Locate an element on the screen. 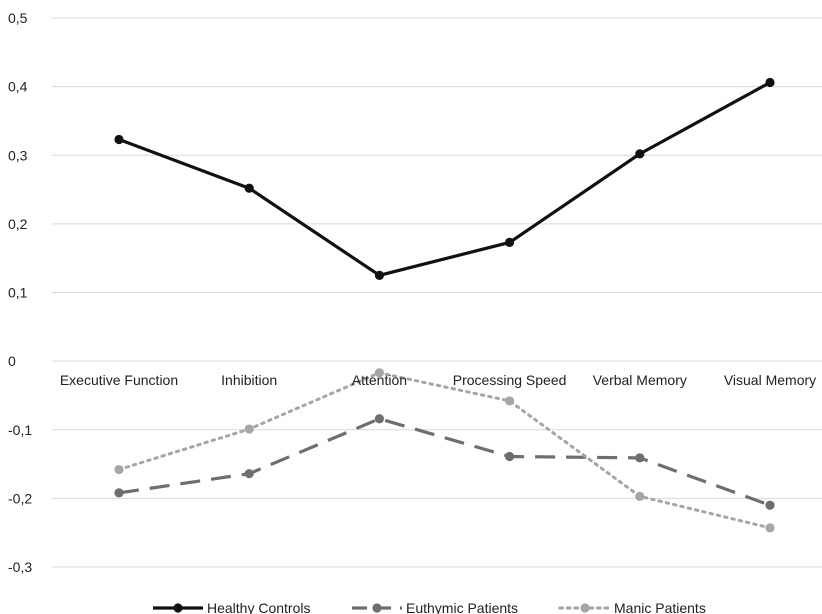  legend-label: Healthy Controls is located at coordinates (259, 607).